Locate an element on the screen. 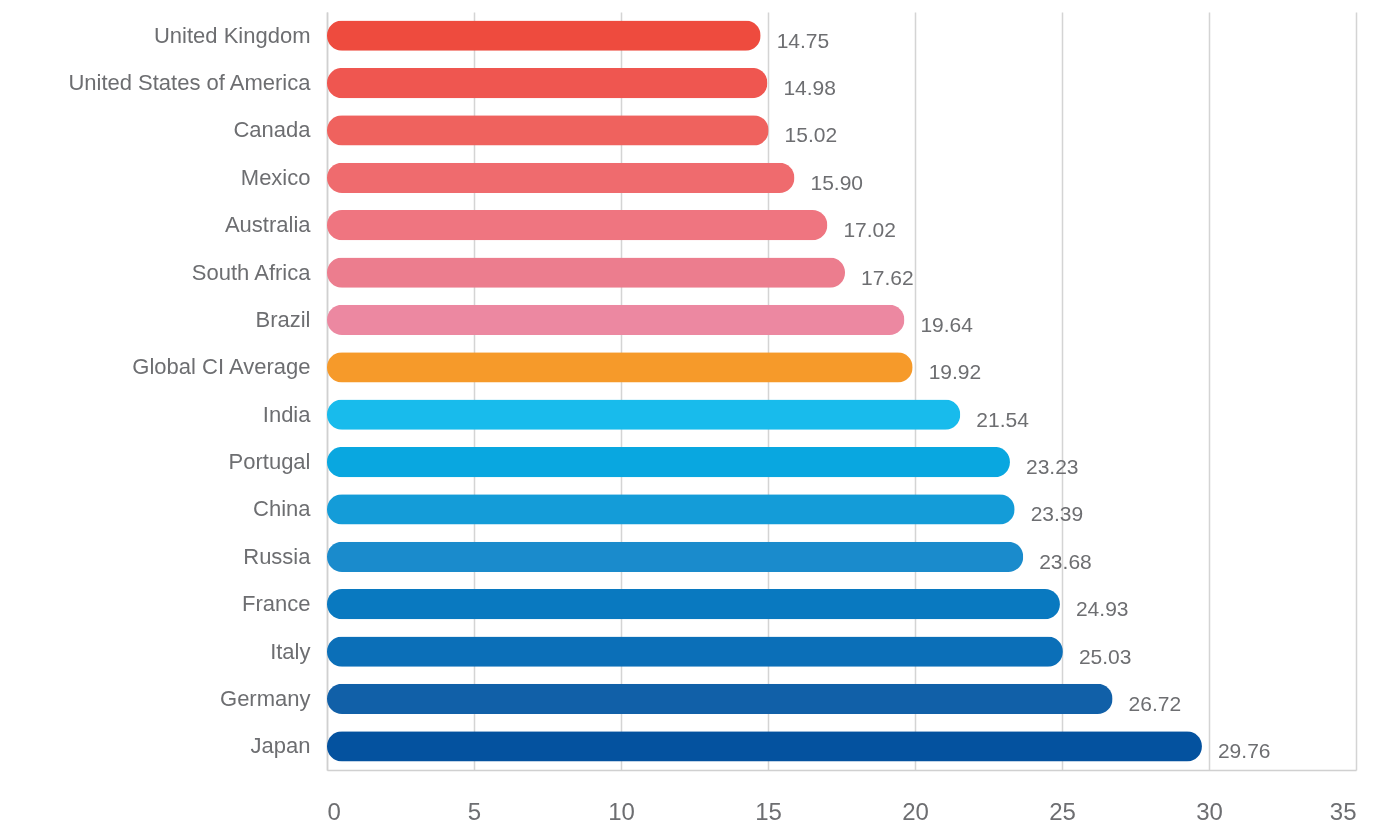  data-label: 19.64 is located at coordinates (947, 324).